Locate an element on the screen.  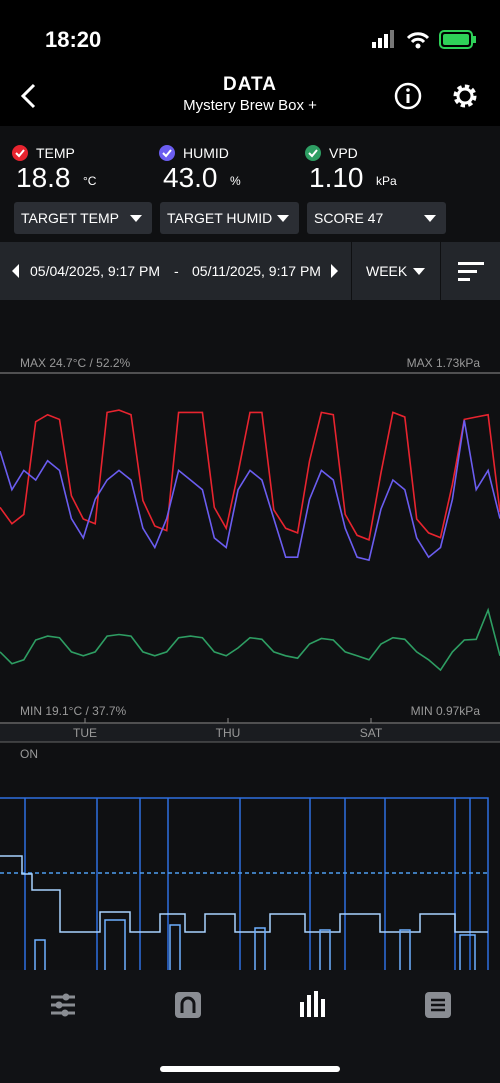
reading-value: 43.0 is located at coordinates (190, 177).